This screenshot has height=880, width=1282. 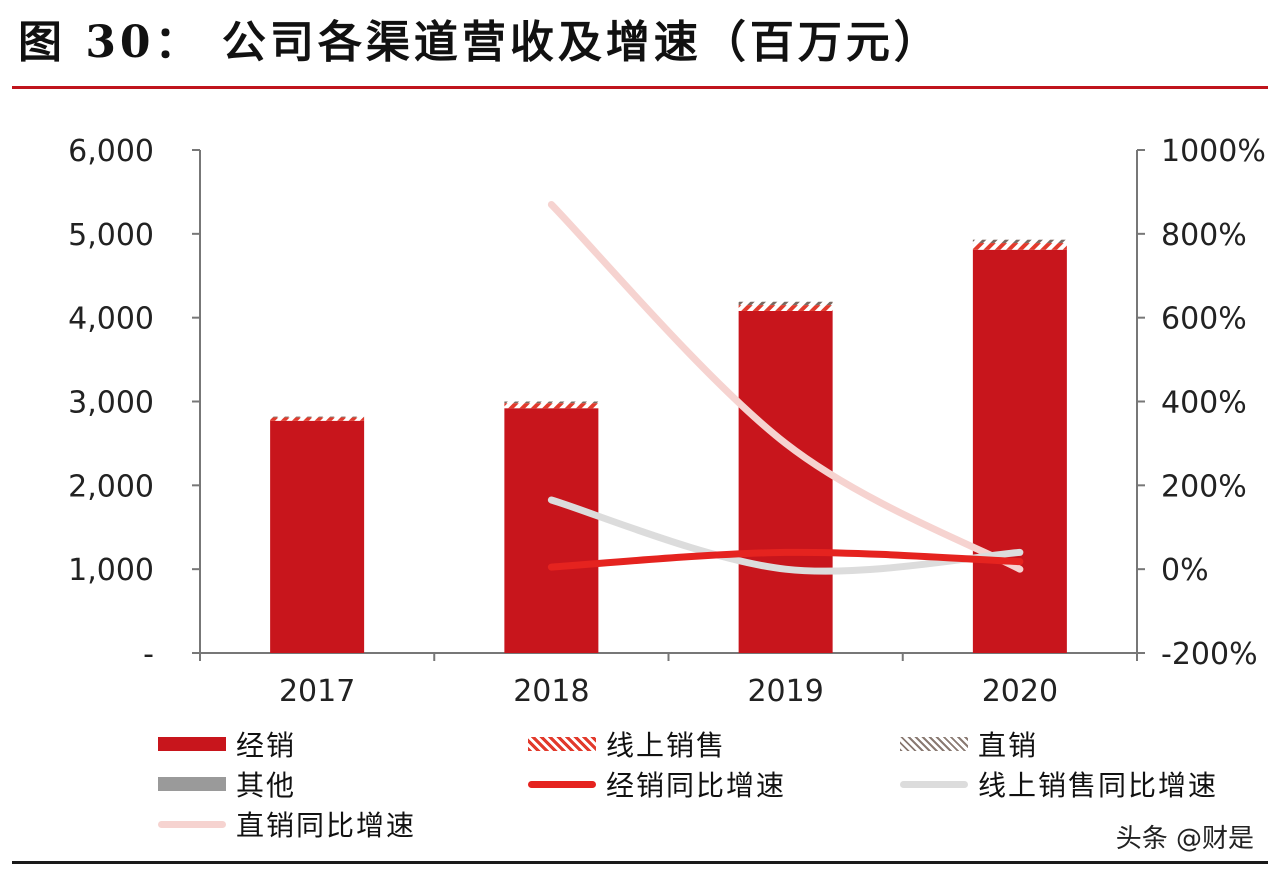 What do you see at coordinates (640, 862) in the screenshot?
I see `bottom-rule` at bounding box center [640, 862].